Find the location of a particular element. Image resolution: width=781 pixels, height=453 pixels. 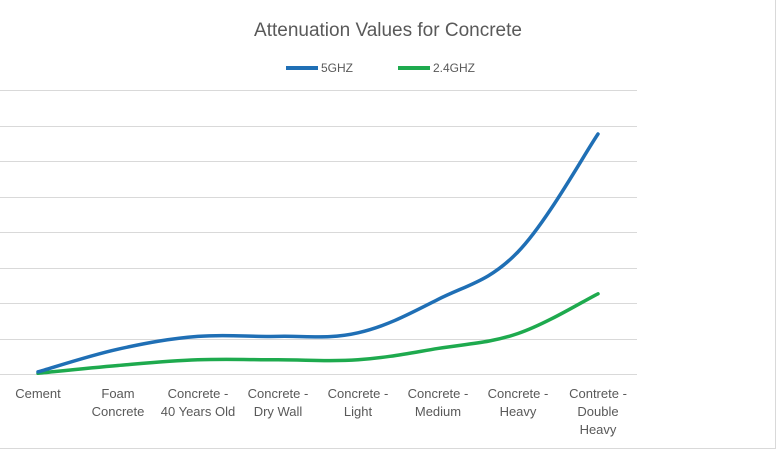

x-tick-label-line: 40 Years Old is located at coordinates (198, 411).